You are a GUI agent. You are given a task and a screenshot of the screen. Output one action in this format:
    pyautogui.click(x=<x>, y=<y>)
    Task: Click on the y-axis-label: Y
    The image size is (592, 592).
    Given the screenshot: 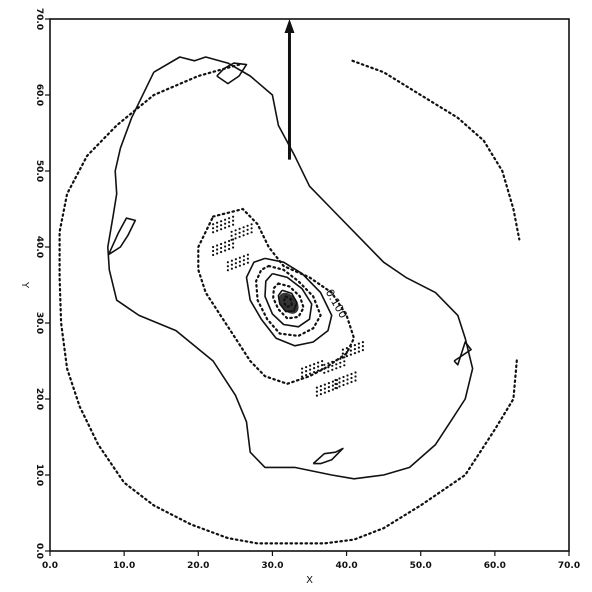 What is the action you would take?
    pyautogui.click(x=24, y=285)
    